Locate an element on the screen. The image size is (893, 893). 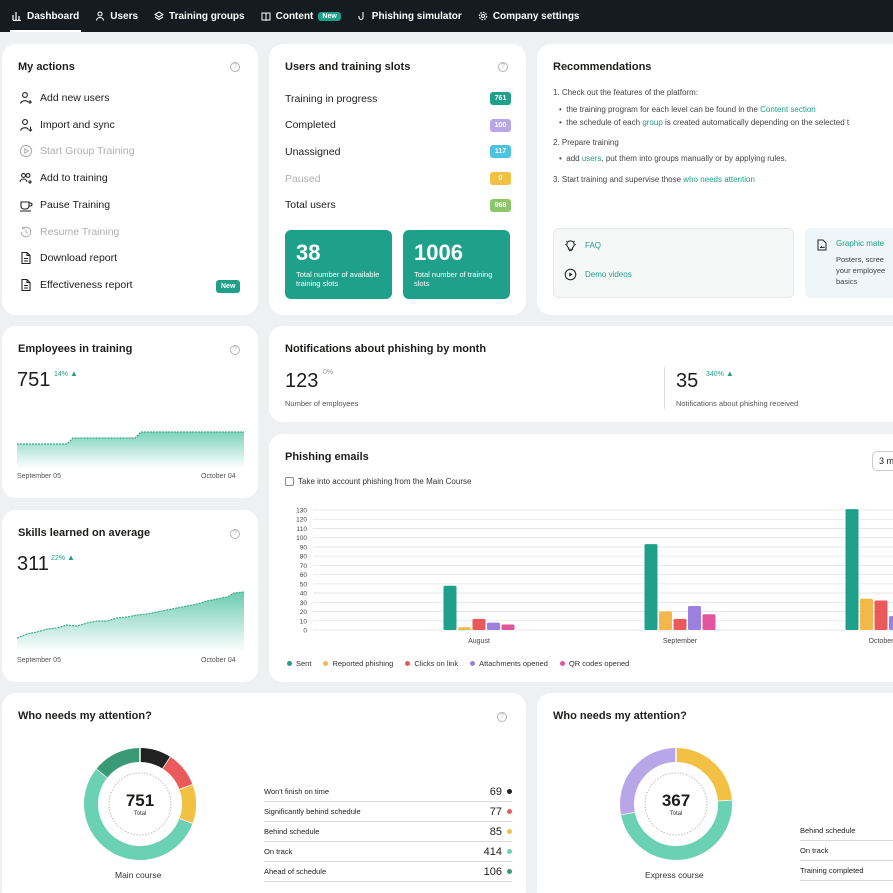
attention-row: Behind schedule is located at coordinates (846, 831).